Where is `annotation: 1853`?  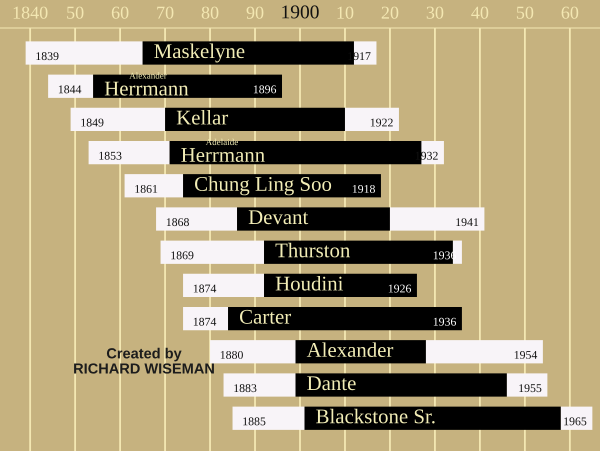
annotation: 1853 is located at coordinates (110, 156).